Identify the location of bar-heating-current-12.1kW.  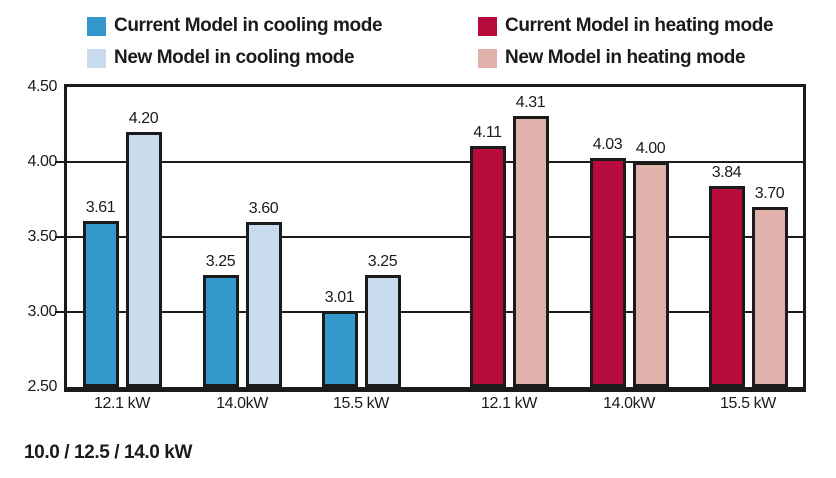
(487, 266).